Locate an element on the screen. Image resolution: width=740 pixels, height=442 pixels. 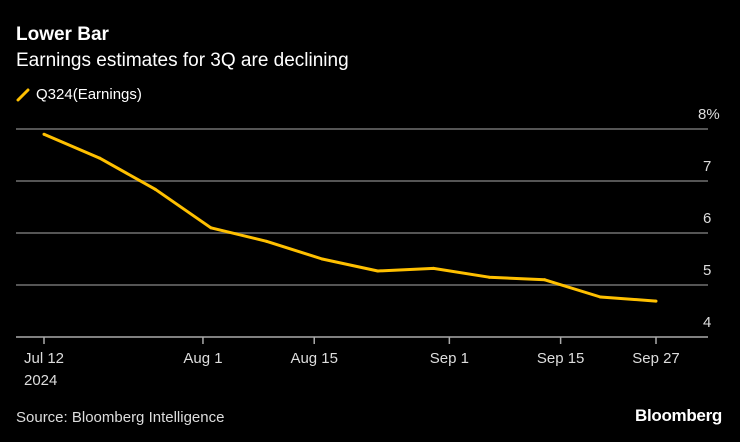
legend-line-icon is located at coordinates (23, 94).